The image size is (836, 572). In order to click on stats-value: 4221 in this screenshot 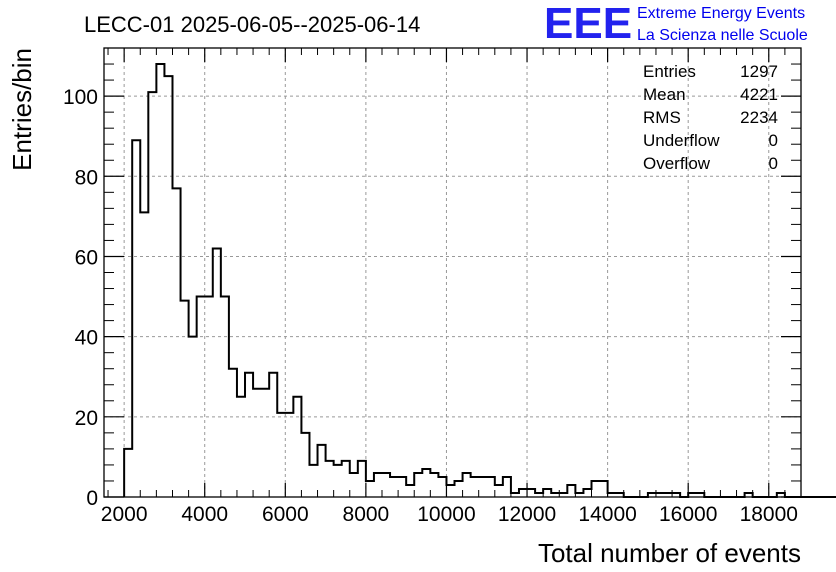, I will do `click(759, 94)`.